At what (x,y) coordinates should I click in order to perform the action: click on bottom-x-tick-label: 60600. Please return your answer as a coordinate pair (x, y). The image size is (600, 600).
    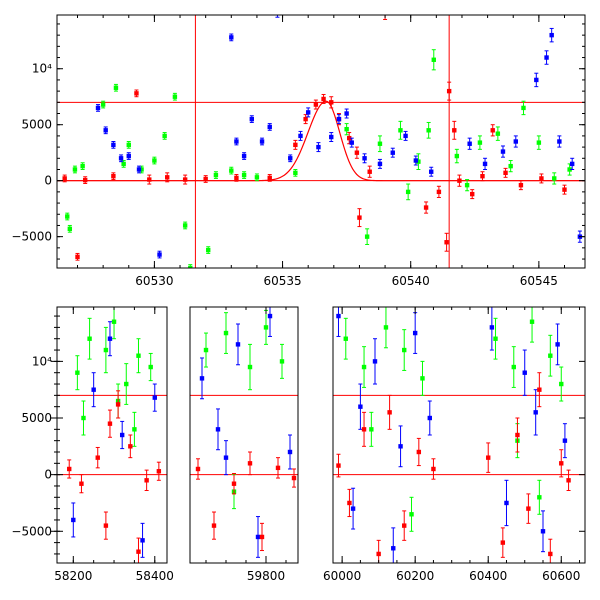
    Looking at the image, I should click on (561, 576).